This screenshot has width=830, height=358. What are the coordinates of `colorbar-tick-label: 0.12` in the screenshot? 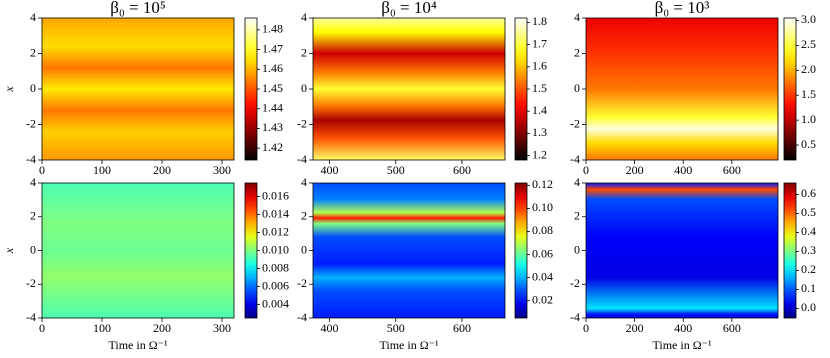 It's located at (542, 184).